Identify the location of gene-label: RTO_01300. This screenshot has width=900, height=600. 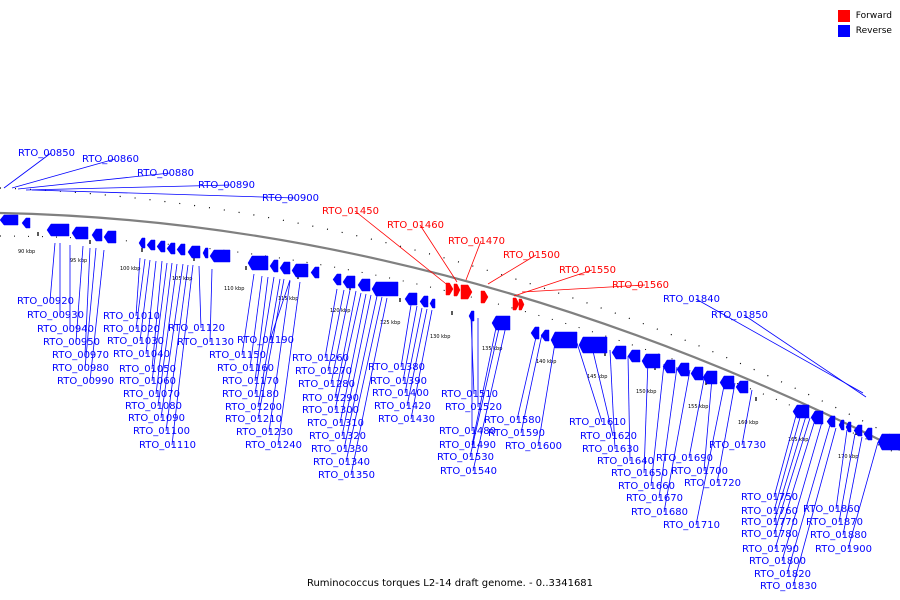
(330, 410).